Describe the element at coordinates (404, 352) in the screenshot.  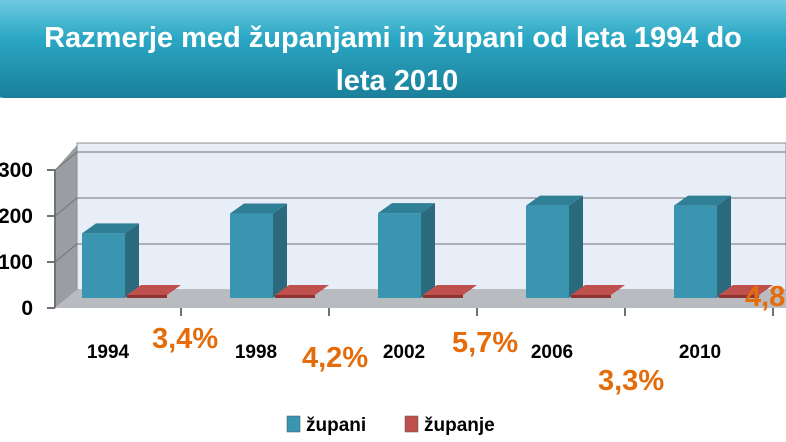
I see `x-tick-label: 2002` at that location.